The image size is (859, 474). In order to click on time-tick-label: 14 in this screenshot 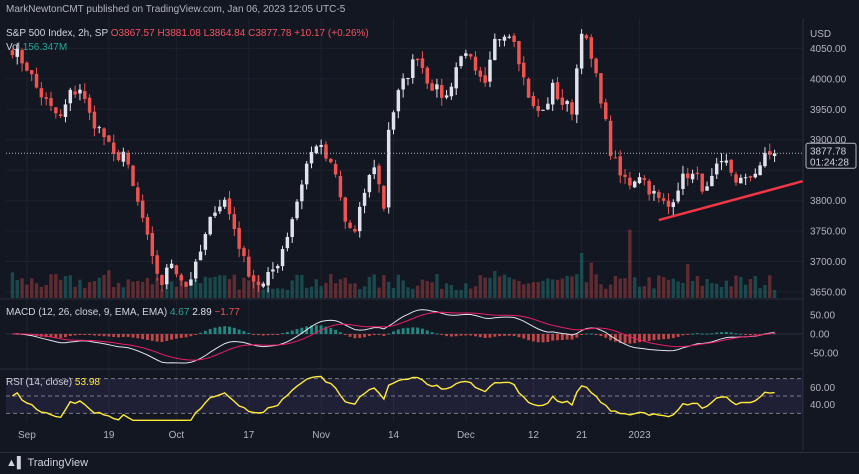, I will do `click(394, 435)`.